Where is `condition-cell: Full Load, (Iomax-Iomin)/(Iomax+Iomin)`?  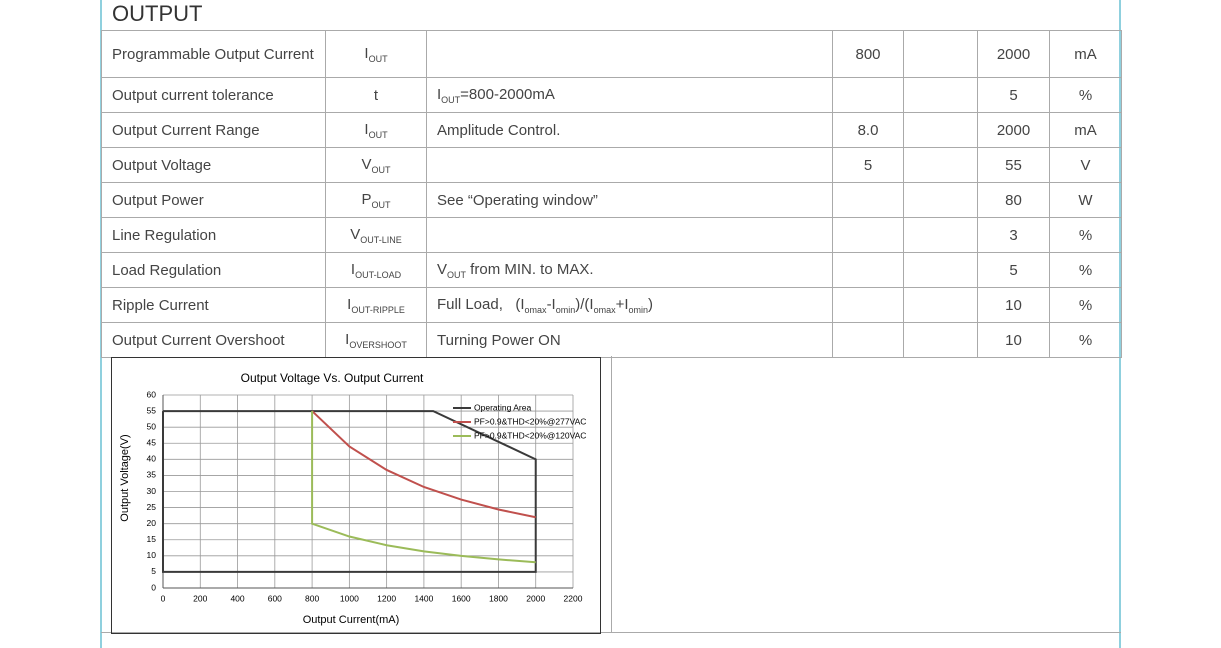 condition-cell: Full Load, (Iomax-Iomin)/(Iomax+Iomin) is located at coordinates (629, 305).